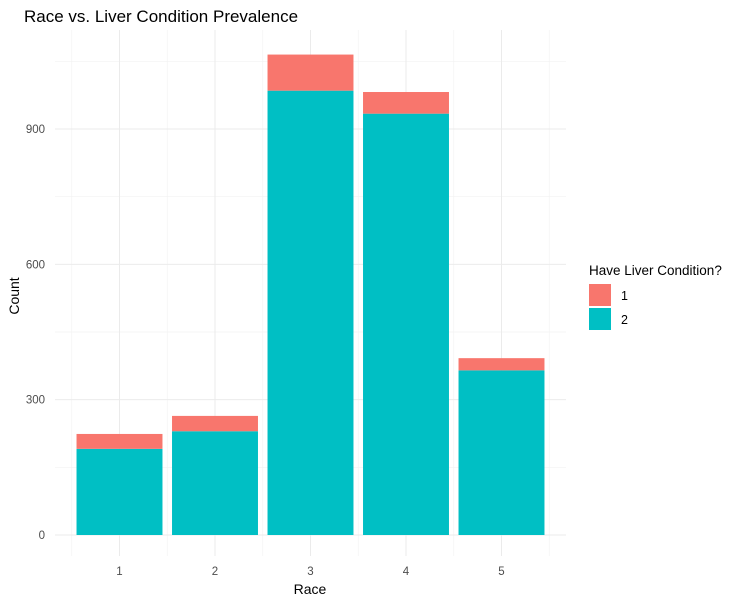 The width and height of the screenshot is (746, 604). I want to click on legend-label-1: 1, so click(624, 296).